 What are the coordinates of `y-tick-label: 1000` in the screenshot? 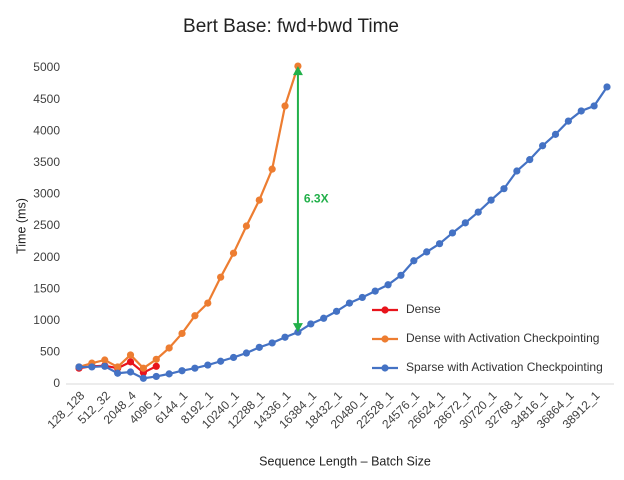 It's located at (46, 320).